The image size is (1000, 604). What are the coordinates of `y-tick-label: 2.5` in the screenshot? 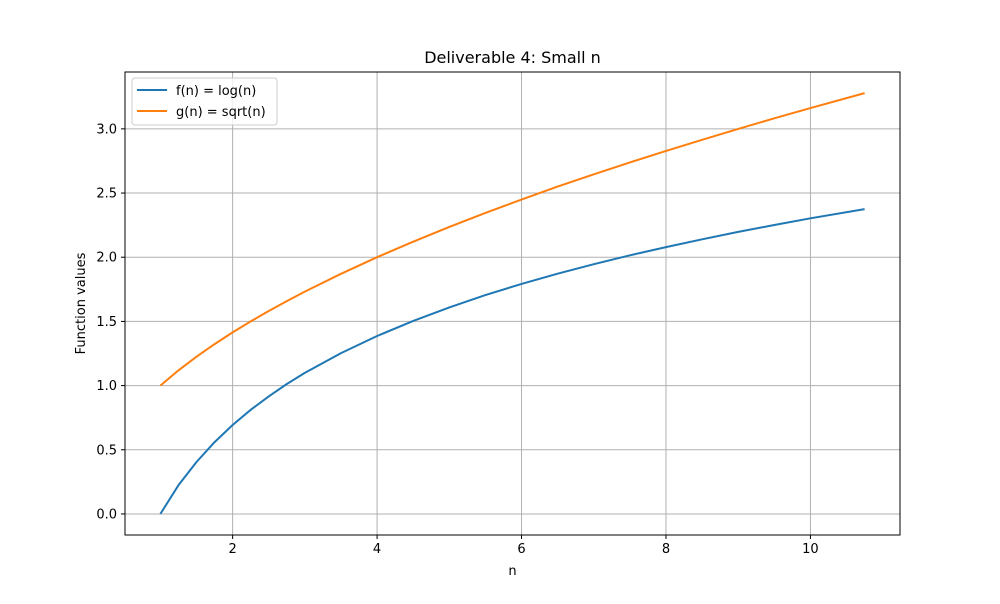 It's located at (106, 194).